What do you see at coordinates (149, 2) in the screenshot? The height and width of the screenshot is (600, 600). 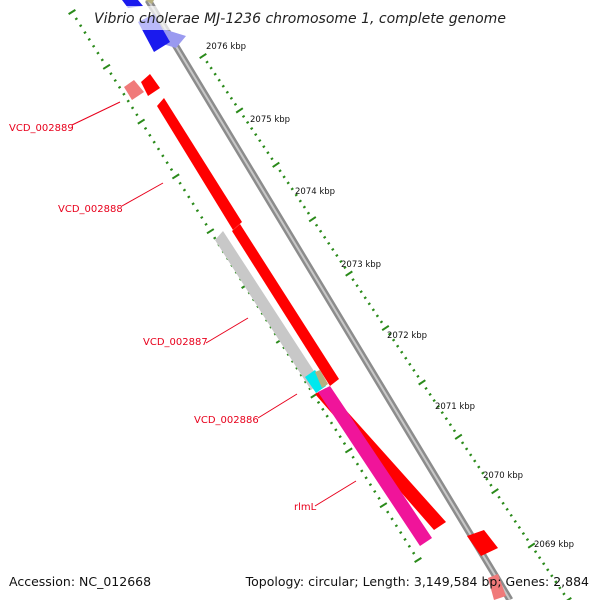 I see `gene-olive-top` at bounding box center [149, 2].